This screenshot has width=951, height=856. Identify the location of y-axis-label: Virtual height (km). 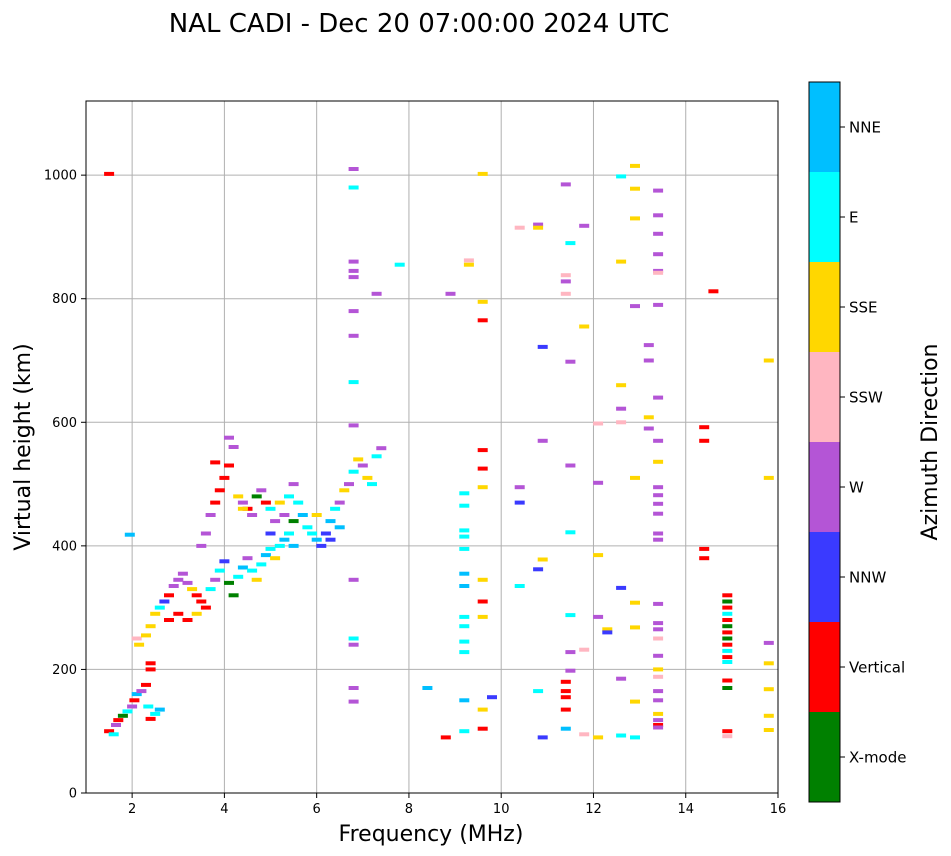
(23, 446).